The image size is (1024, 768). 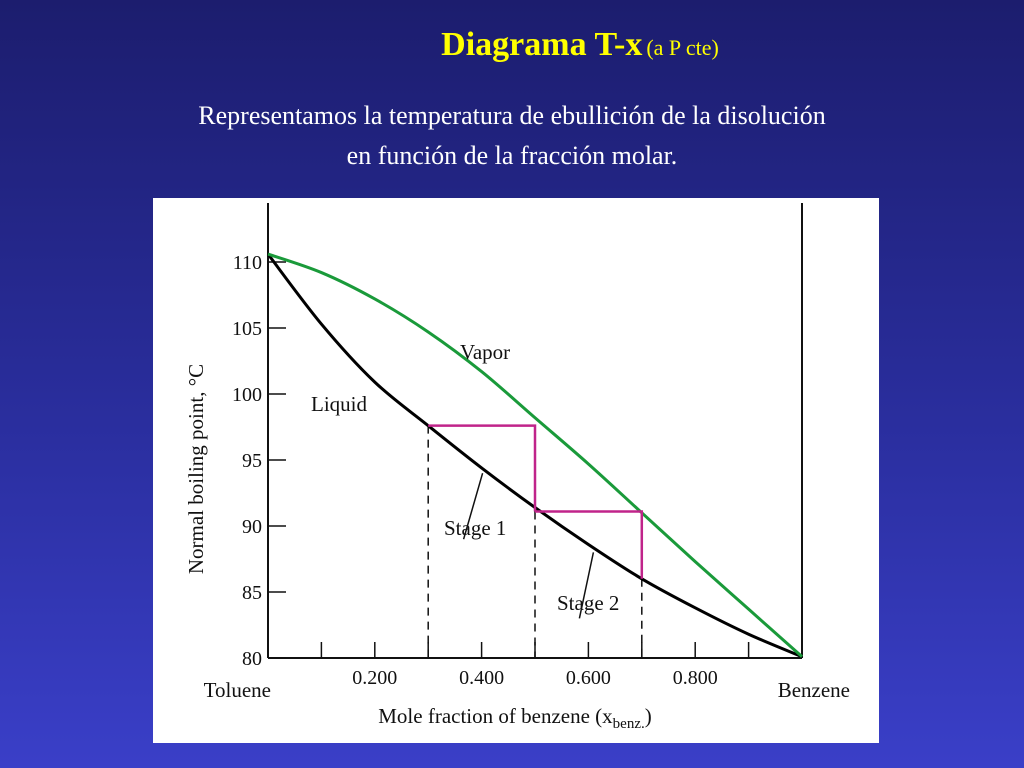 What do you see at coordinates (473, 506) in the screenshot?
I see `stage-1-leader-line` at bounding box center [473, 506].